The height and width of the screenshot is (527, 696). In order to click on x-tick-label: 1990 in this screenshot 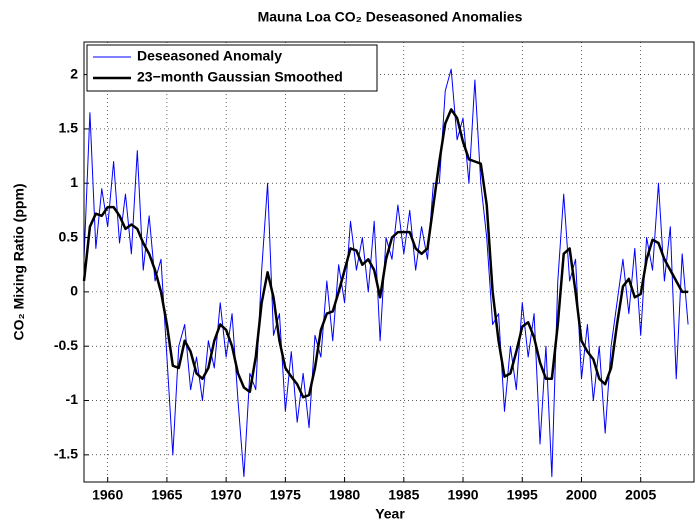, I will do `click(462, 495)`.